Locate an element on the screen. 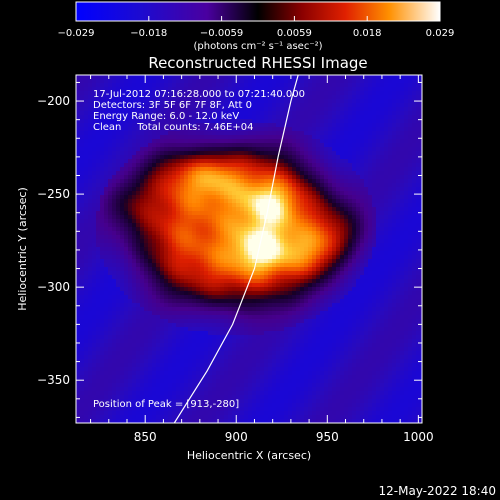 The height and width of the screenshot is (500, 500). colorbar-tick-label: 0.018 is located at coordinates (367, 33).